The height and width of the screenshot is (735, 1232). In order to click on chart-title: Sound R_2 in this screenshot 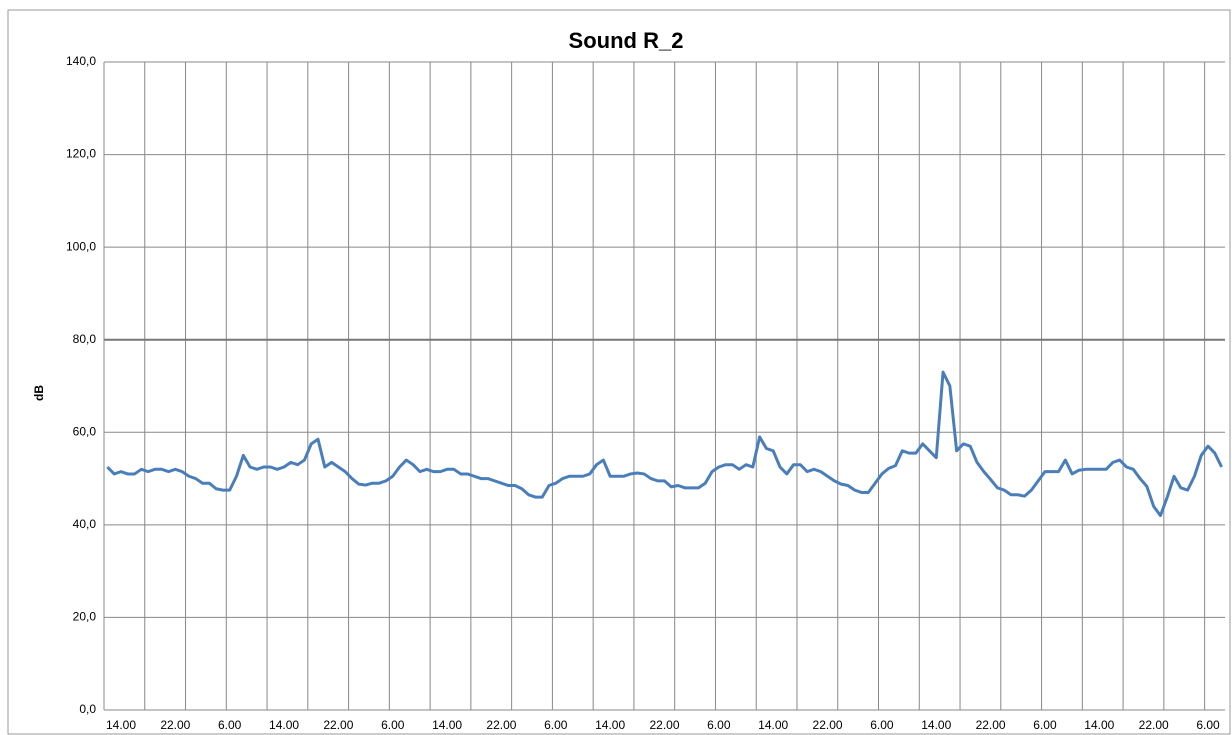, I will do `click(626, 40)`.